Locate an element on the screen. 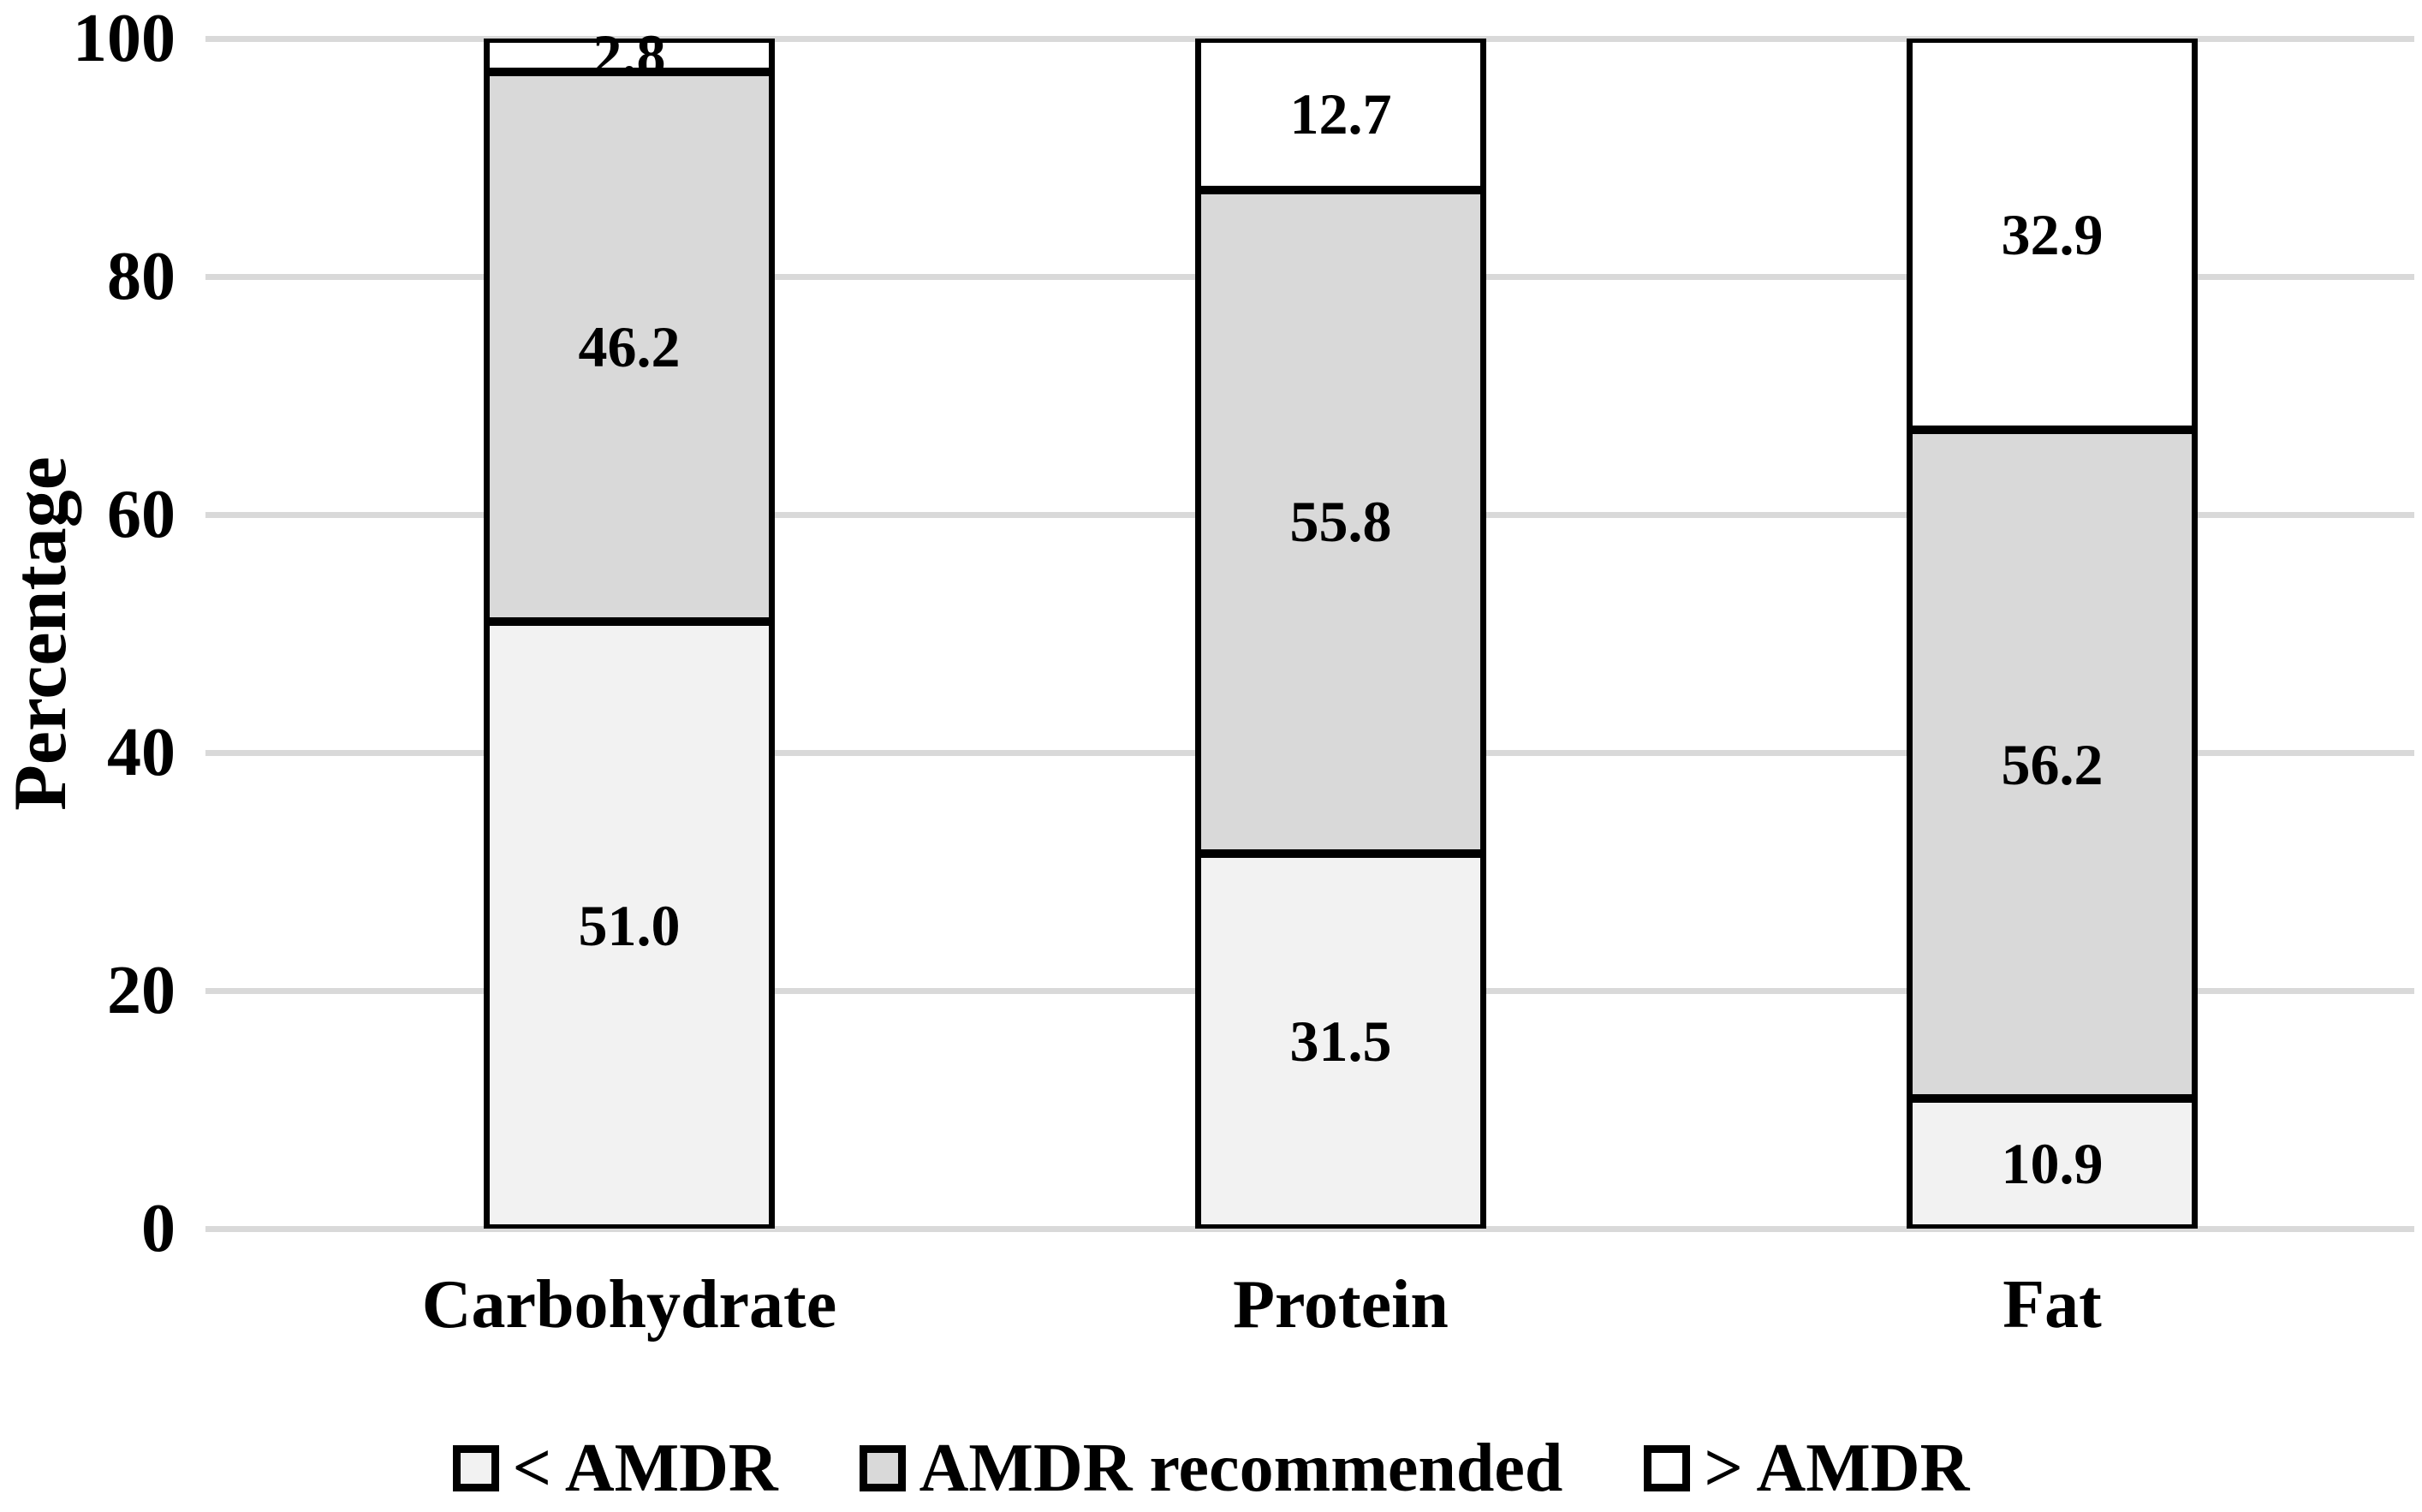  bar-segment: 12.7 is located at coordinates (1340, 114).